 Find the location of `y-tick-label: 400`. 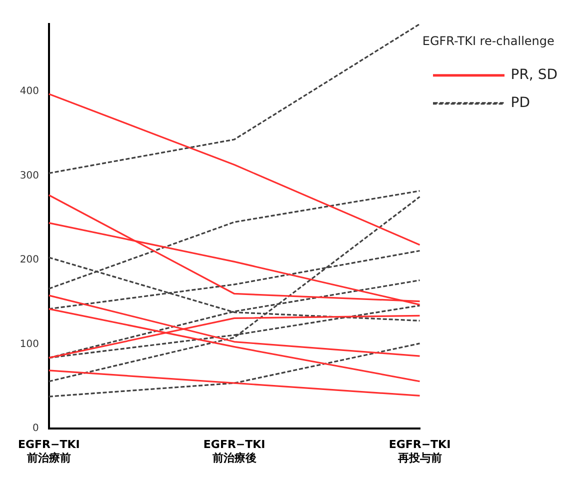

y-tick-label: 400 is located at coordinates (29, 92).